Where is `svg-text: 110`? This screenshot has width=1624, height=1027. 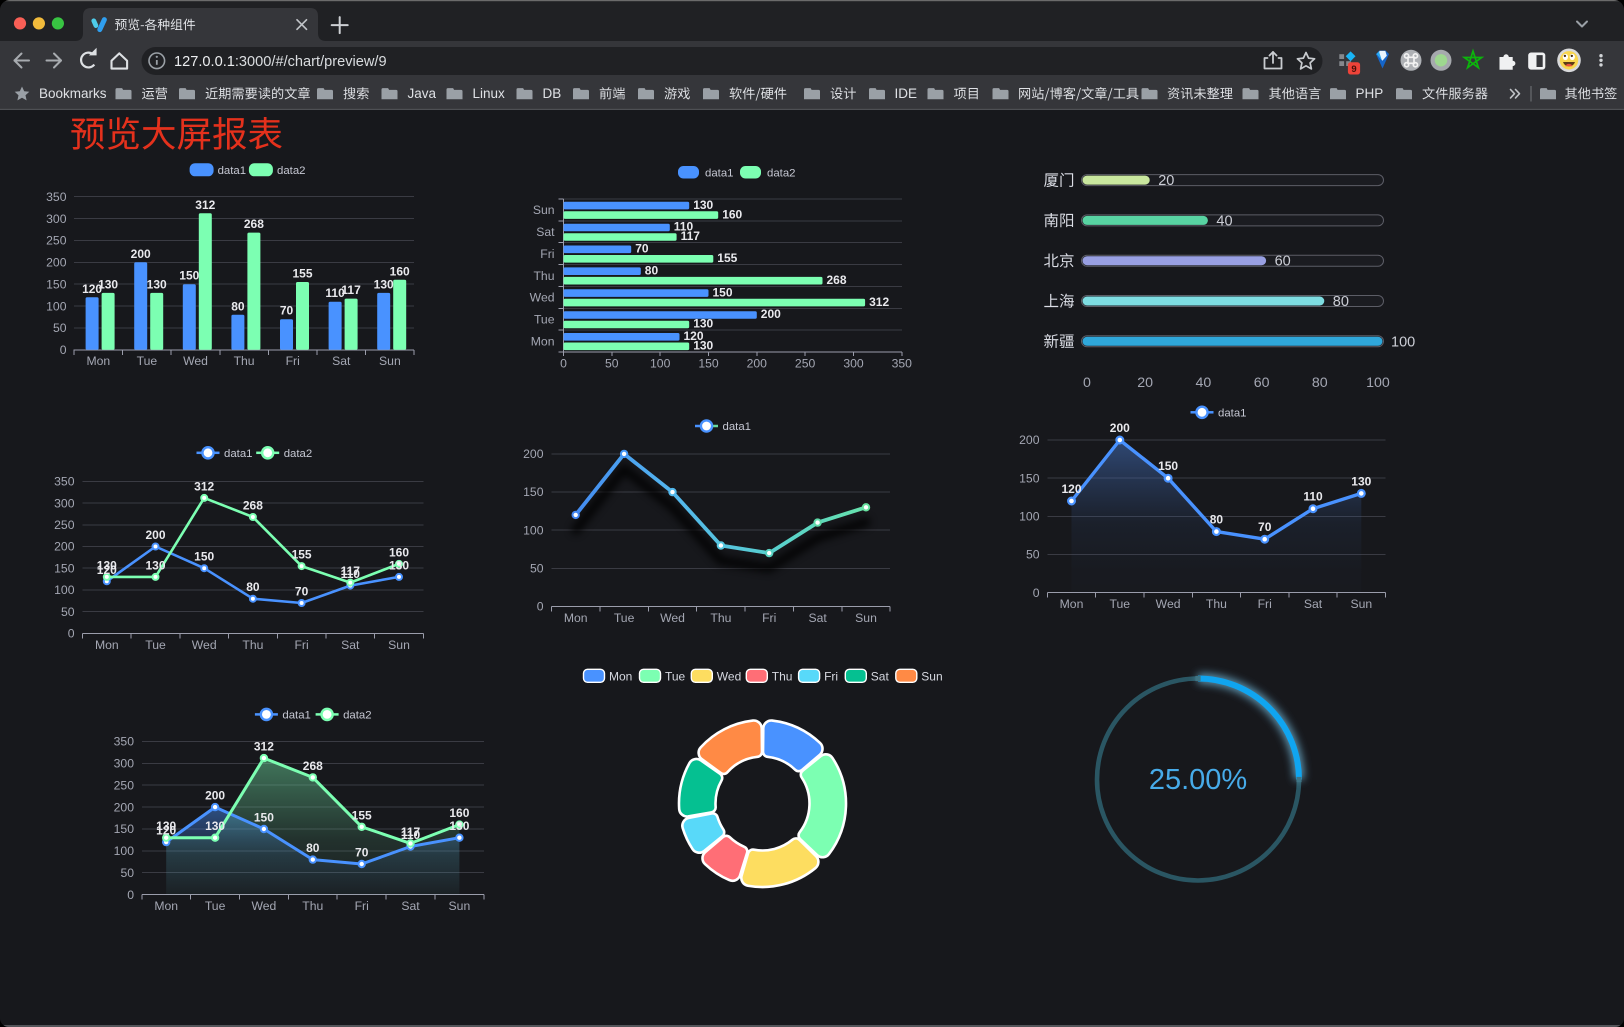 svg-text: 110 is located at coordinates (1313, 497).